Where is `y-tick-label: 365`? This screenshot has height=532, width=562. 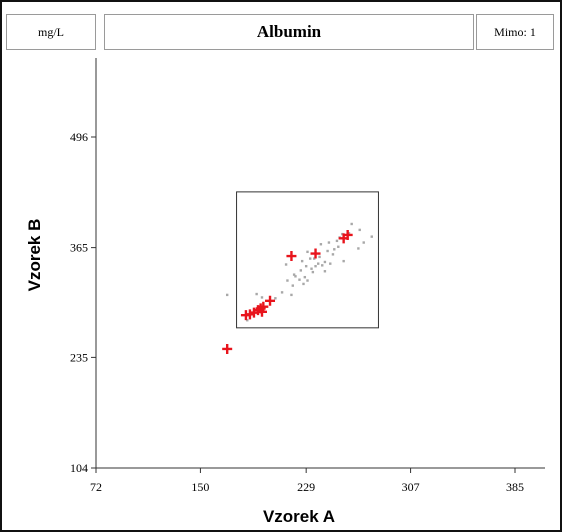
y-tick-label: 365 is located at coordinates (79, 248).